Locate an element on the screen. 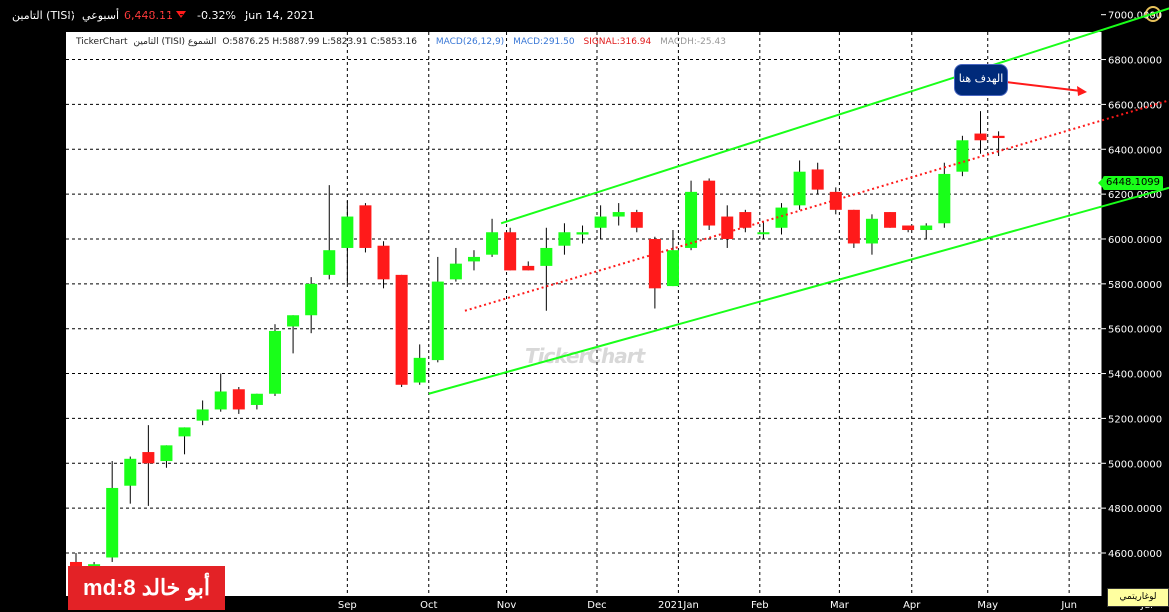 Image resolution: width=1169 pixels, height=612 pixels. x-tick-label: Apr is located at coordinates (912, 605).